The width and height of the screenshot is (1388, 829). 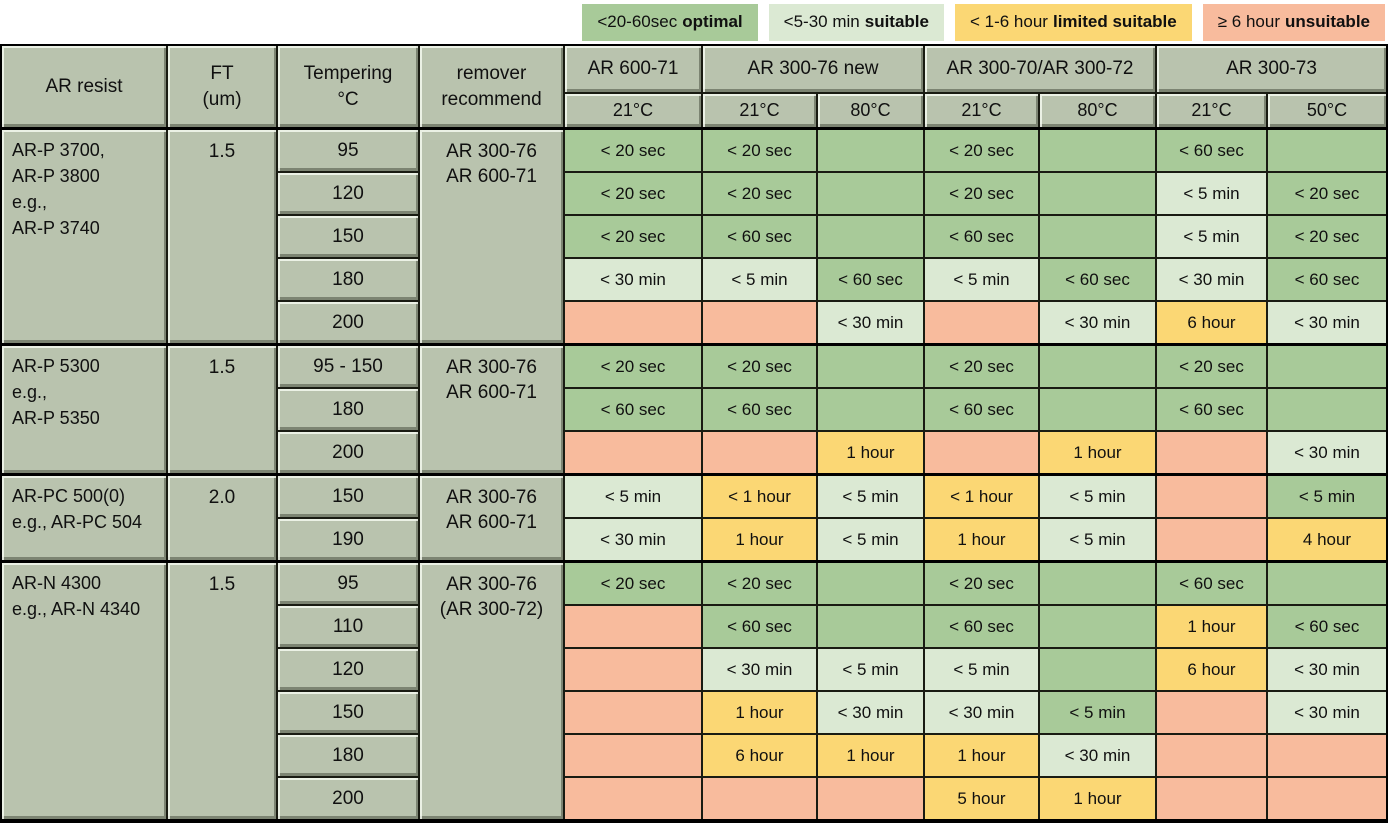 I want to click on header-group-ar300-76-new: AR 300-76 new, so click(x=813, y=69).